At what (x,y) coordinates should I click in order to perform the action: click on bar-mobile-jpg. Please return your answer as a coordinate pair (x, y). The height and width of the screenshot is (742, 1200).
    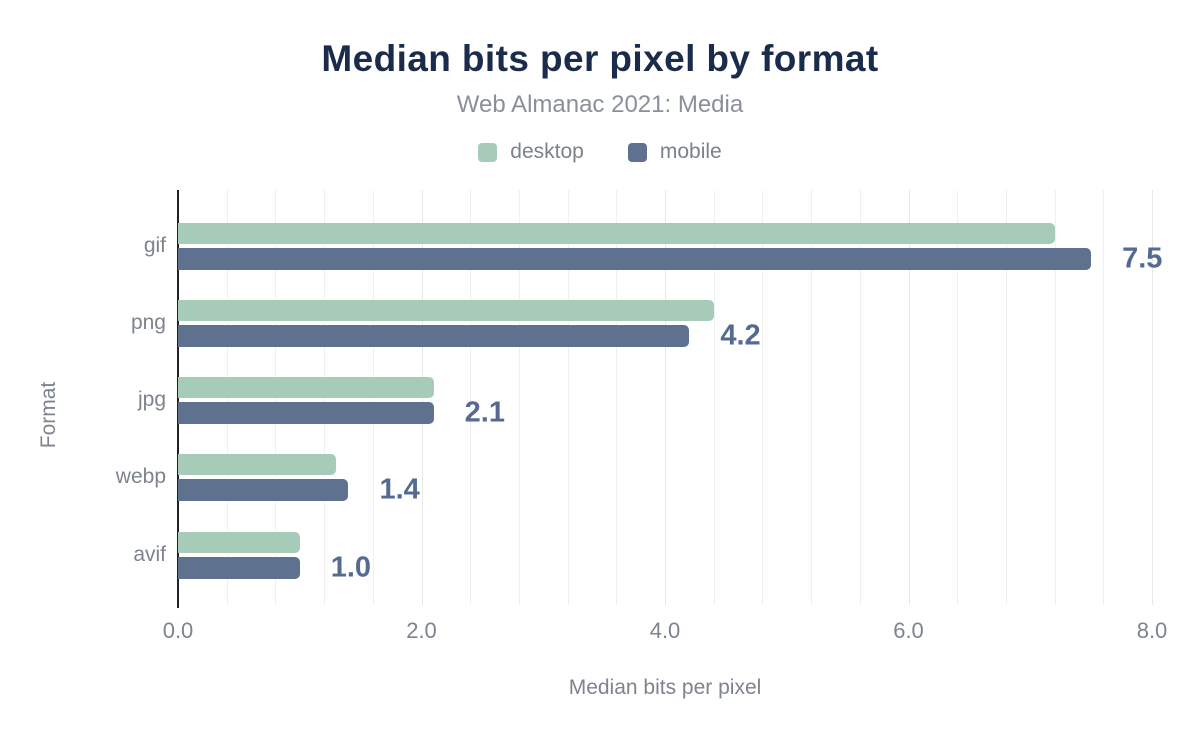
    Looking at the image, I should click on (306, 413).